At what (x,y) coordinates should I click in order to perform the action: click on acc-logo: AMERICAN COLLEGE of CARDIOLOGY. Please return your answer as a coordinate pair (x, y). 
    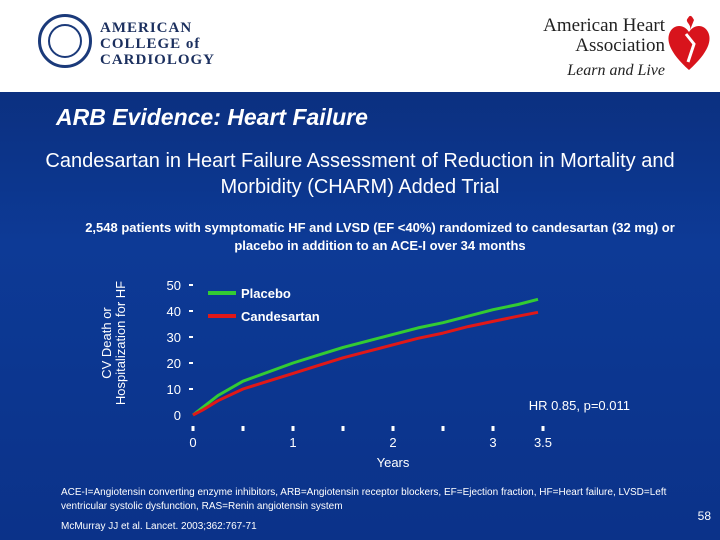
    Looking at the image, I should click on (126, 42).